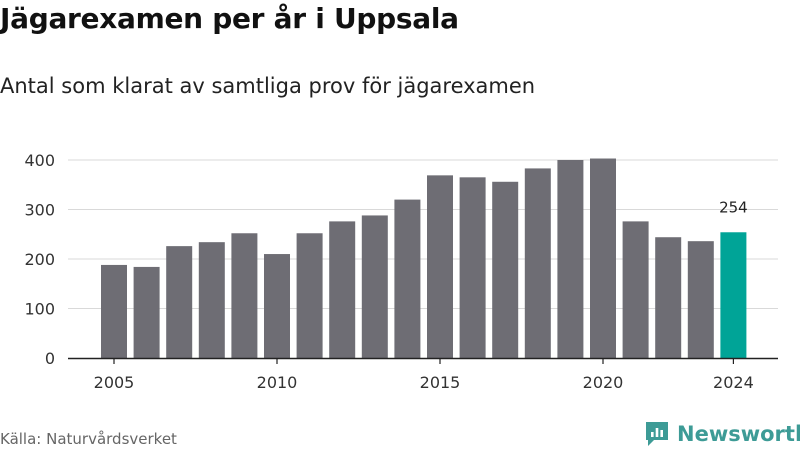 This screenshot has width=800, height=450. I want to click on bar-2013, so click(374, 286).